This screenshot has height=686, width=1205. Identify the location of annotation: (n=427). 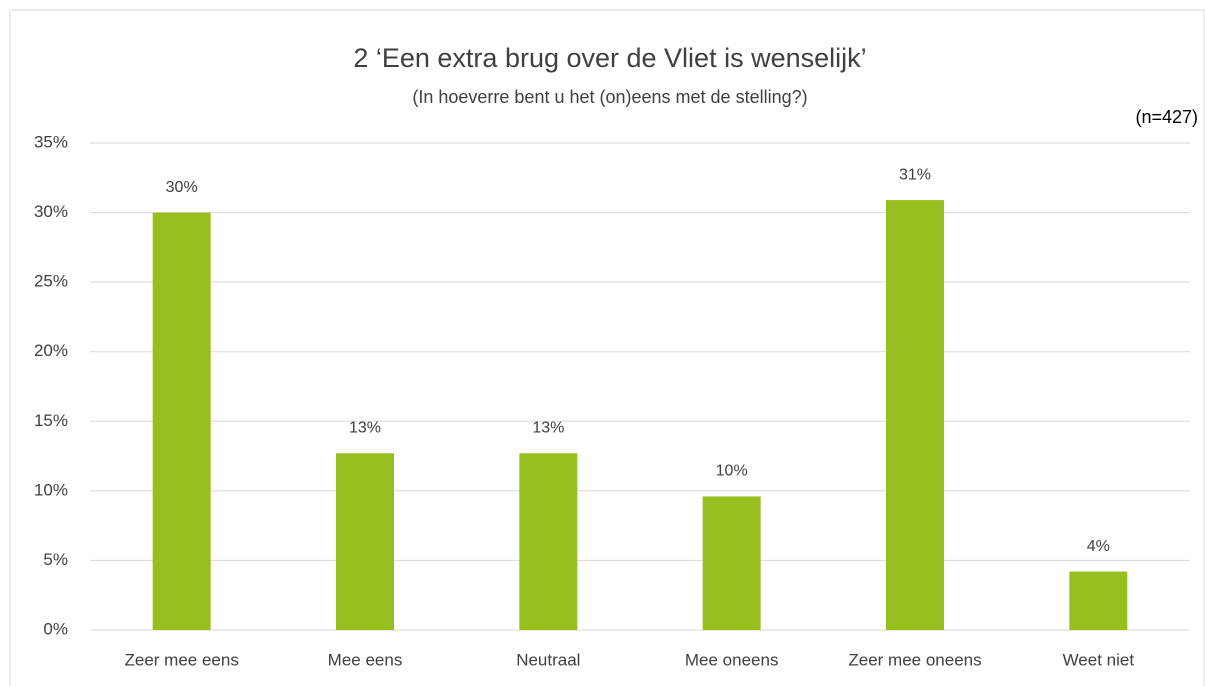
(1166, 117).